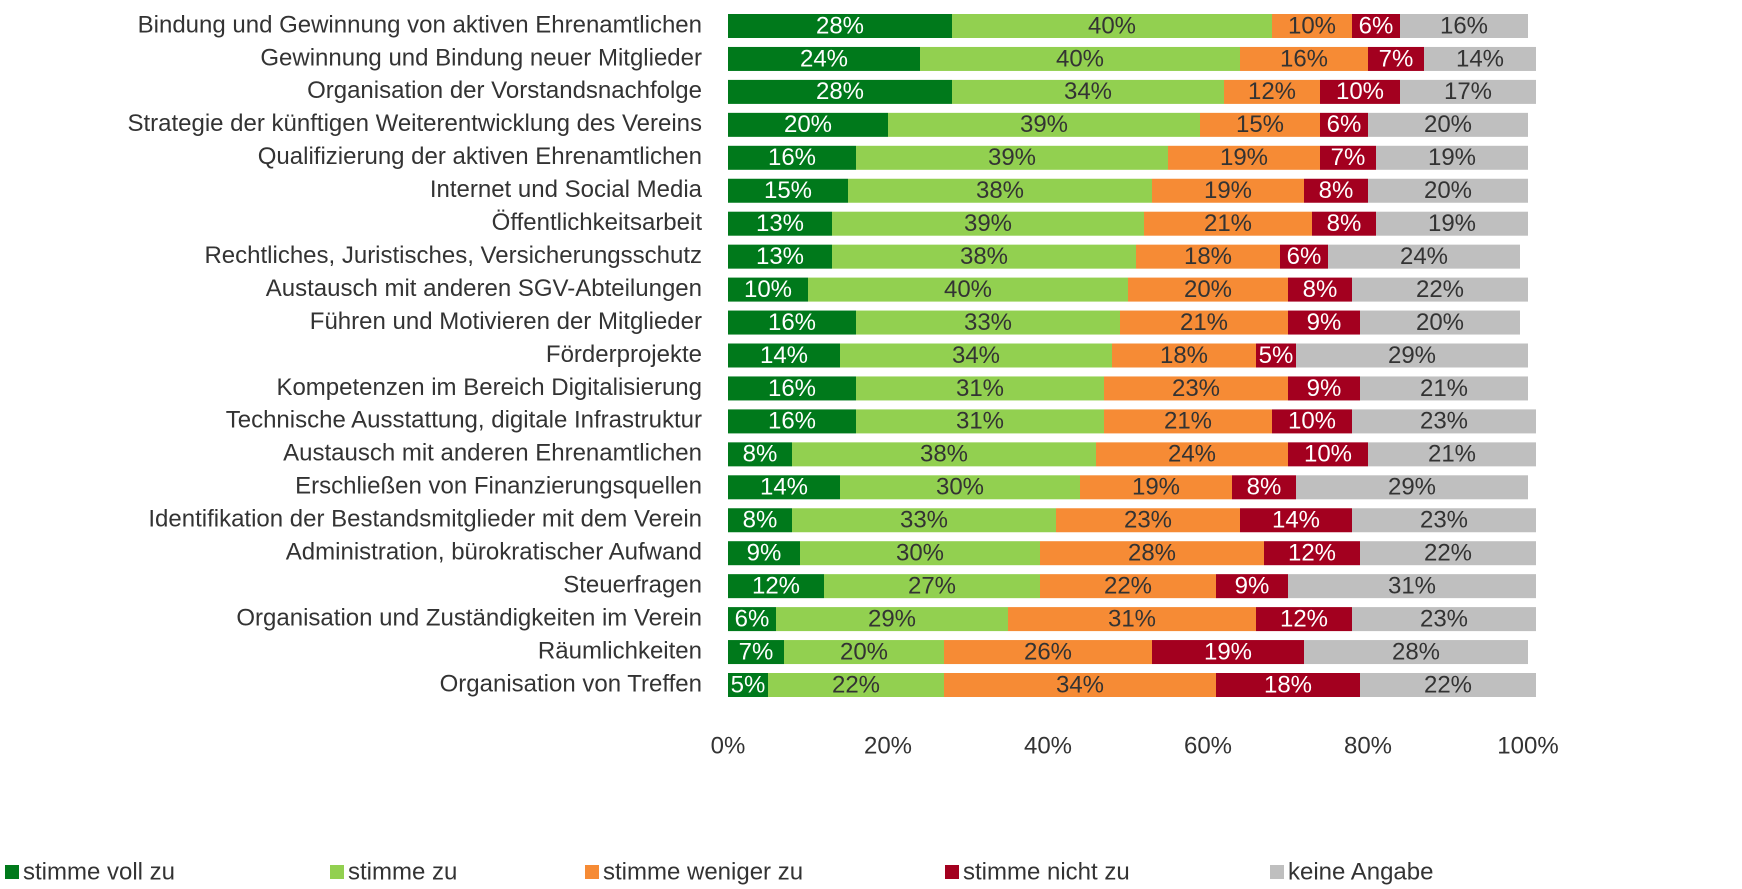 The image size is (1742, 889). What do you see at coordinates (1368, 745) in the screenshot?
I see `x-tick-label: 80%` at bounding box center [1368, 745].